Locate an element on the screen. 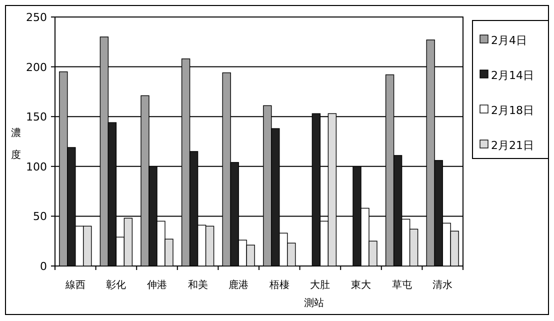 The image size is (554, 321). y-tick-label: 200 is located at coordinates (36, 67).